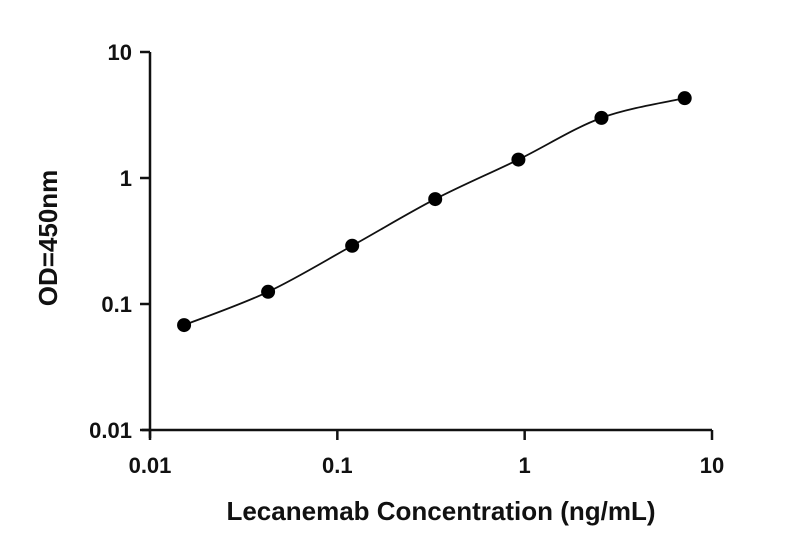 Image resolution: width=800 pixels, height=555 pixels. What do you see at coordinates (116, 304) in the screenshot?
I see `y-tick-label: 0.1` at bounding box center [116, 304].